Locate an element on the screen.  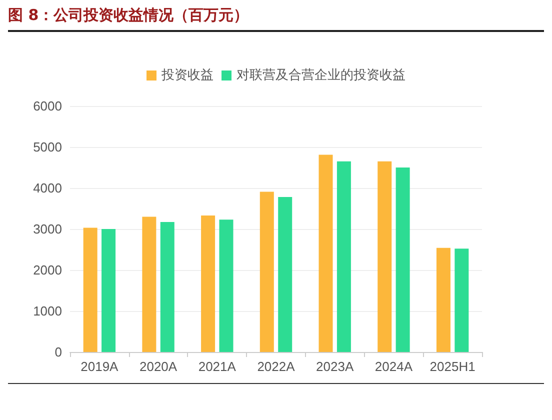
y-tick-label: 4000 is located at coordinates (47, 188).